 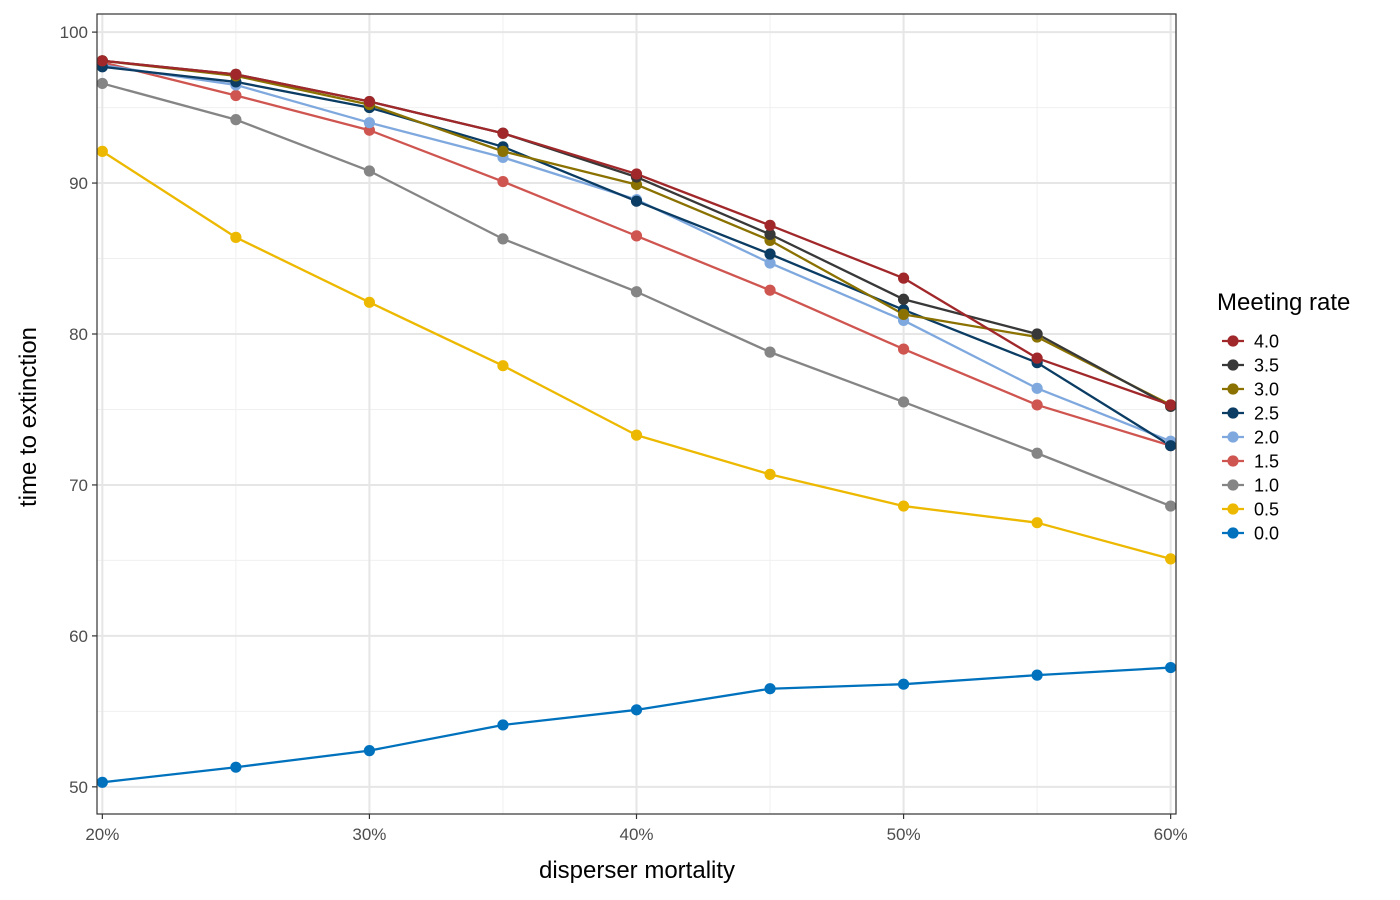 I want to click on y-tick-label: 70, so click(x=78, y=485).